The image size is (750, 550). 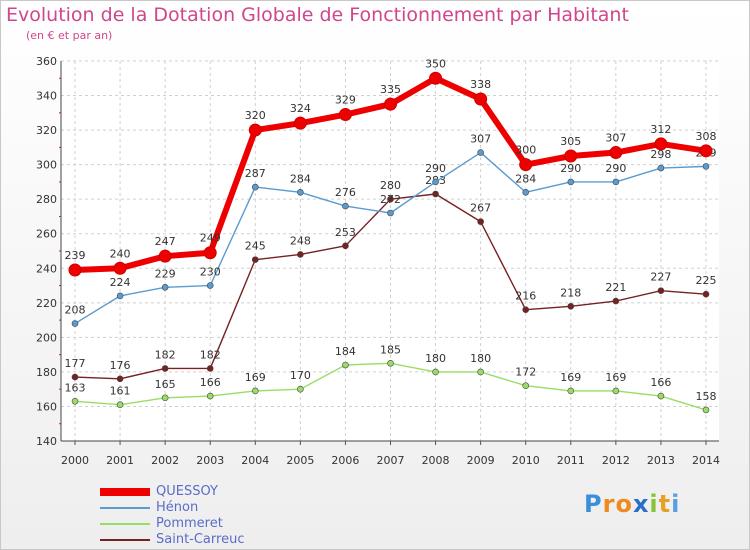 What do you see at coordinates (480, 208) in the screenshot?
I see `data-label: 267` at bounding box center [480, 208].